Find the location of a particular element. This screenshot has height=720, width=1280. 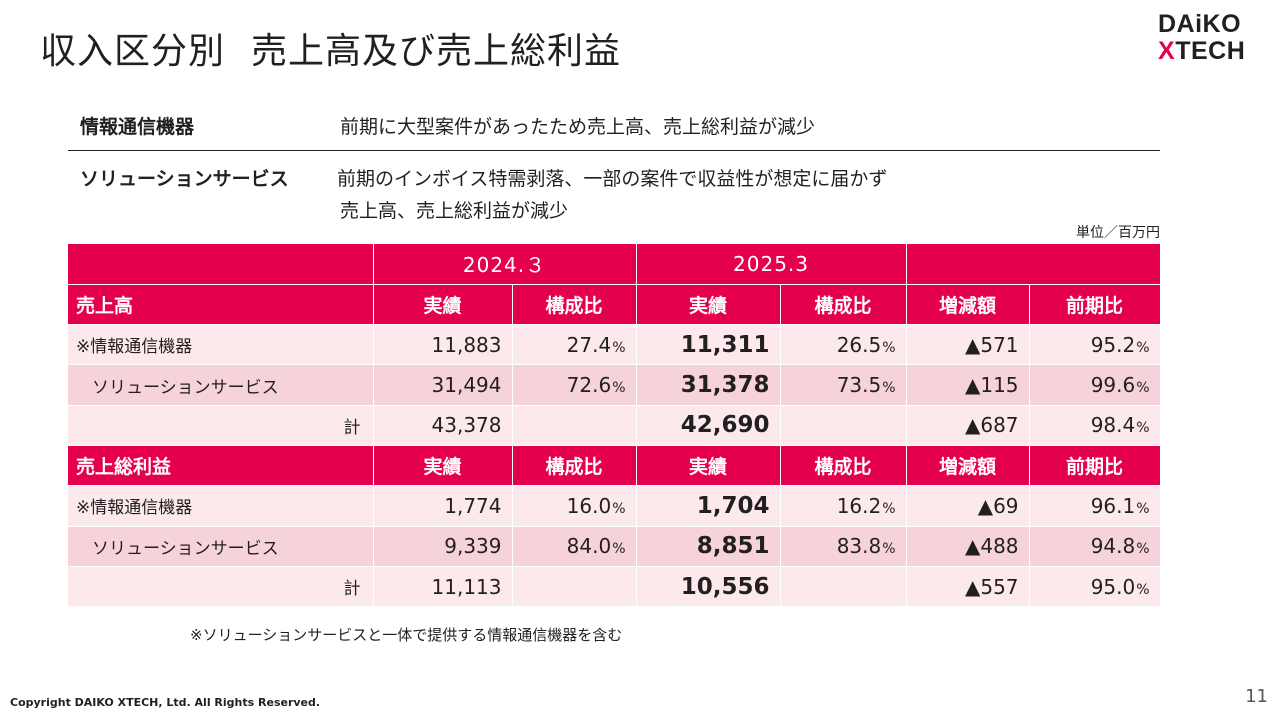

cell-diff: ▲571 is located at coordinates (968, 345).